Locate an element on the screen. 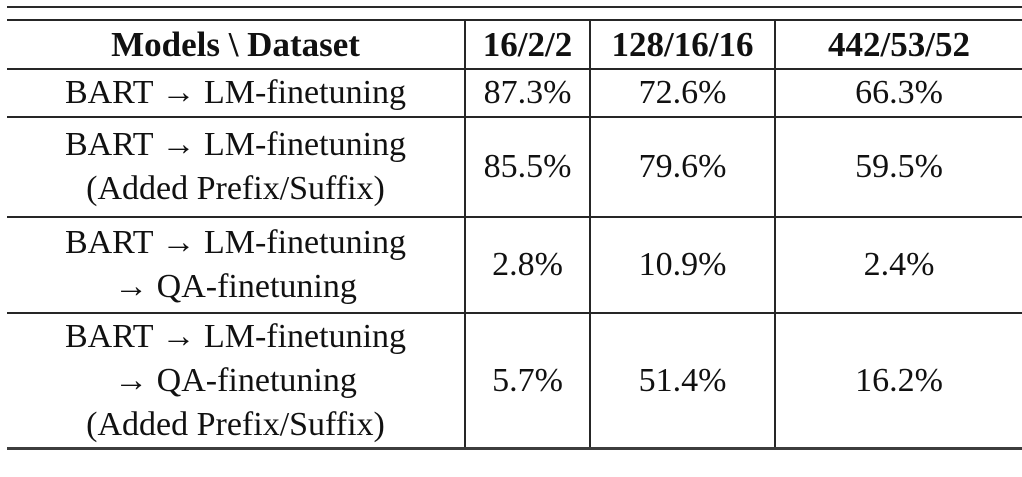 This screenshot has width=1022, height=477. value-cell: 85.5% is located at coordinates (527, 166).